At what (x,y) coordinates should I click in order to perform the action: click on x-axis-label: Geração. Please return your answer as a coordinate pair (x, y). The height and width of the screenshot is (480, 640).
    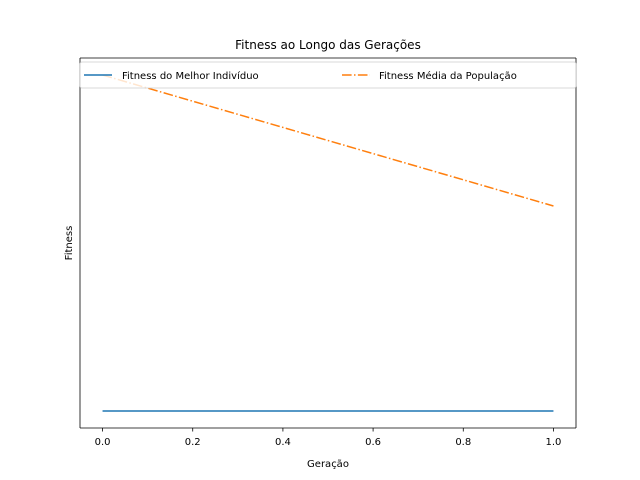
    Looking at the image, I should click on (328, 464).